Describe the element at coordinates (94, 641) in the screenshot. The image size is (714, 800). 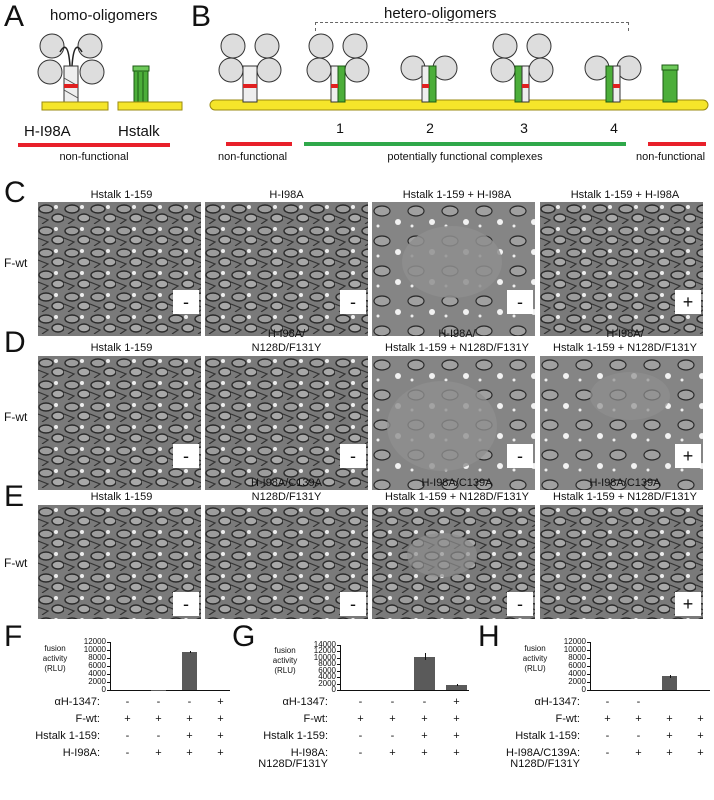
I see `chart-0-ytick-label: 12000` at that location.